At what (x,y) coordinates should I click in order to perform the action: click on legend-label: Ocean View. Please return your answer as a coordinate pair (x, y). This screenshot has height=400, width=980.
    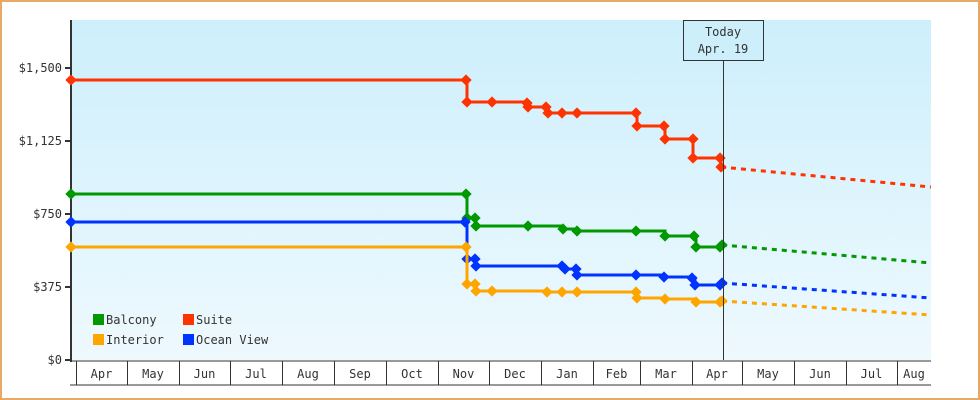
    Looking at the image, I should click on (232, 340).